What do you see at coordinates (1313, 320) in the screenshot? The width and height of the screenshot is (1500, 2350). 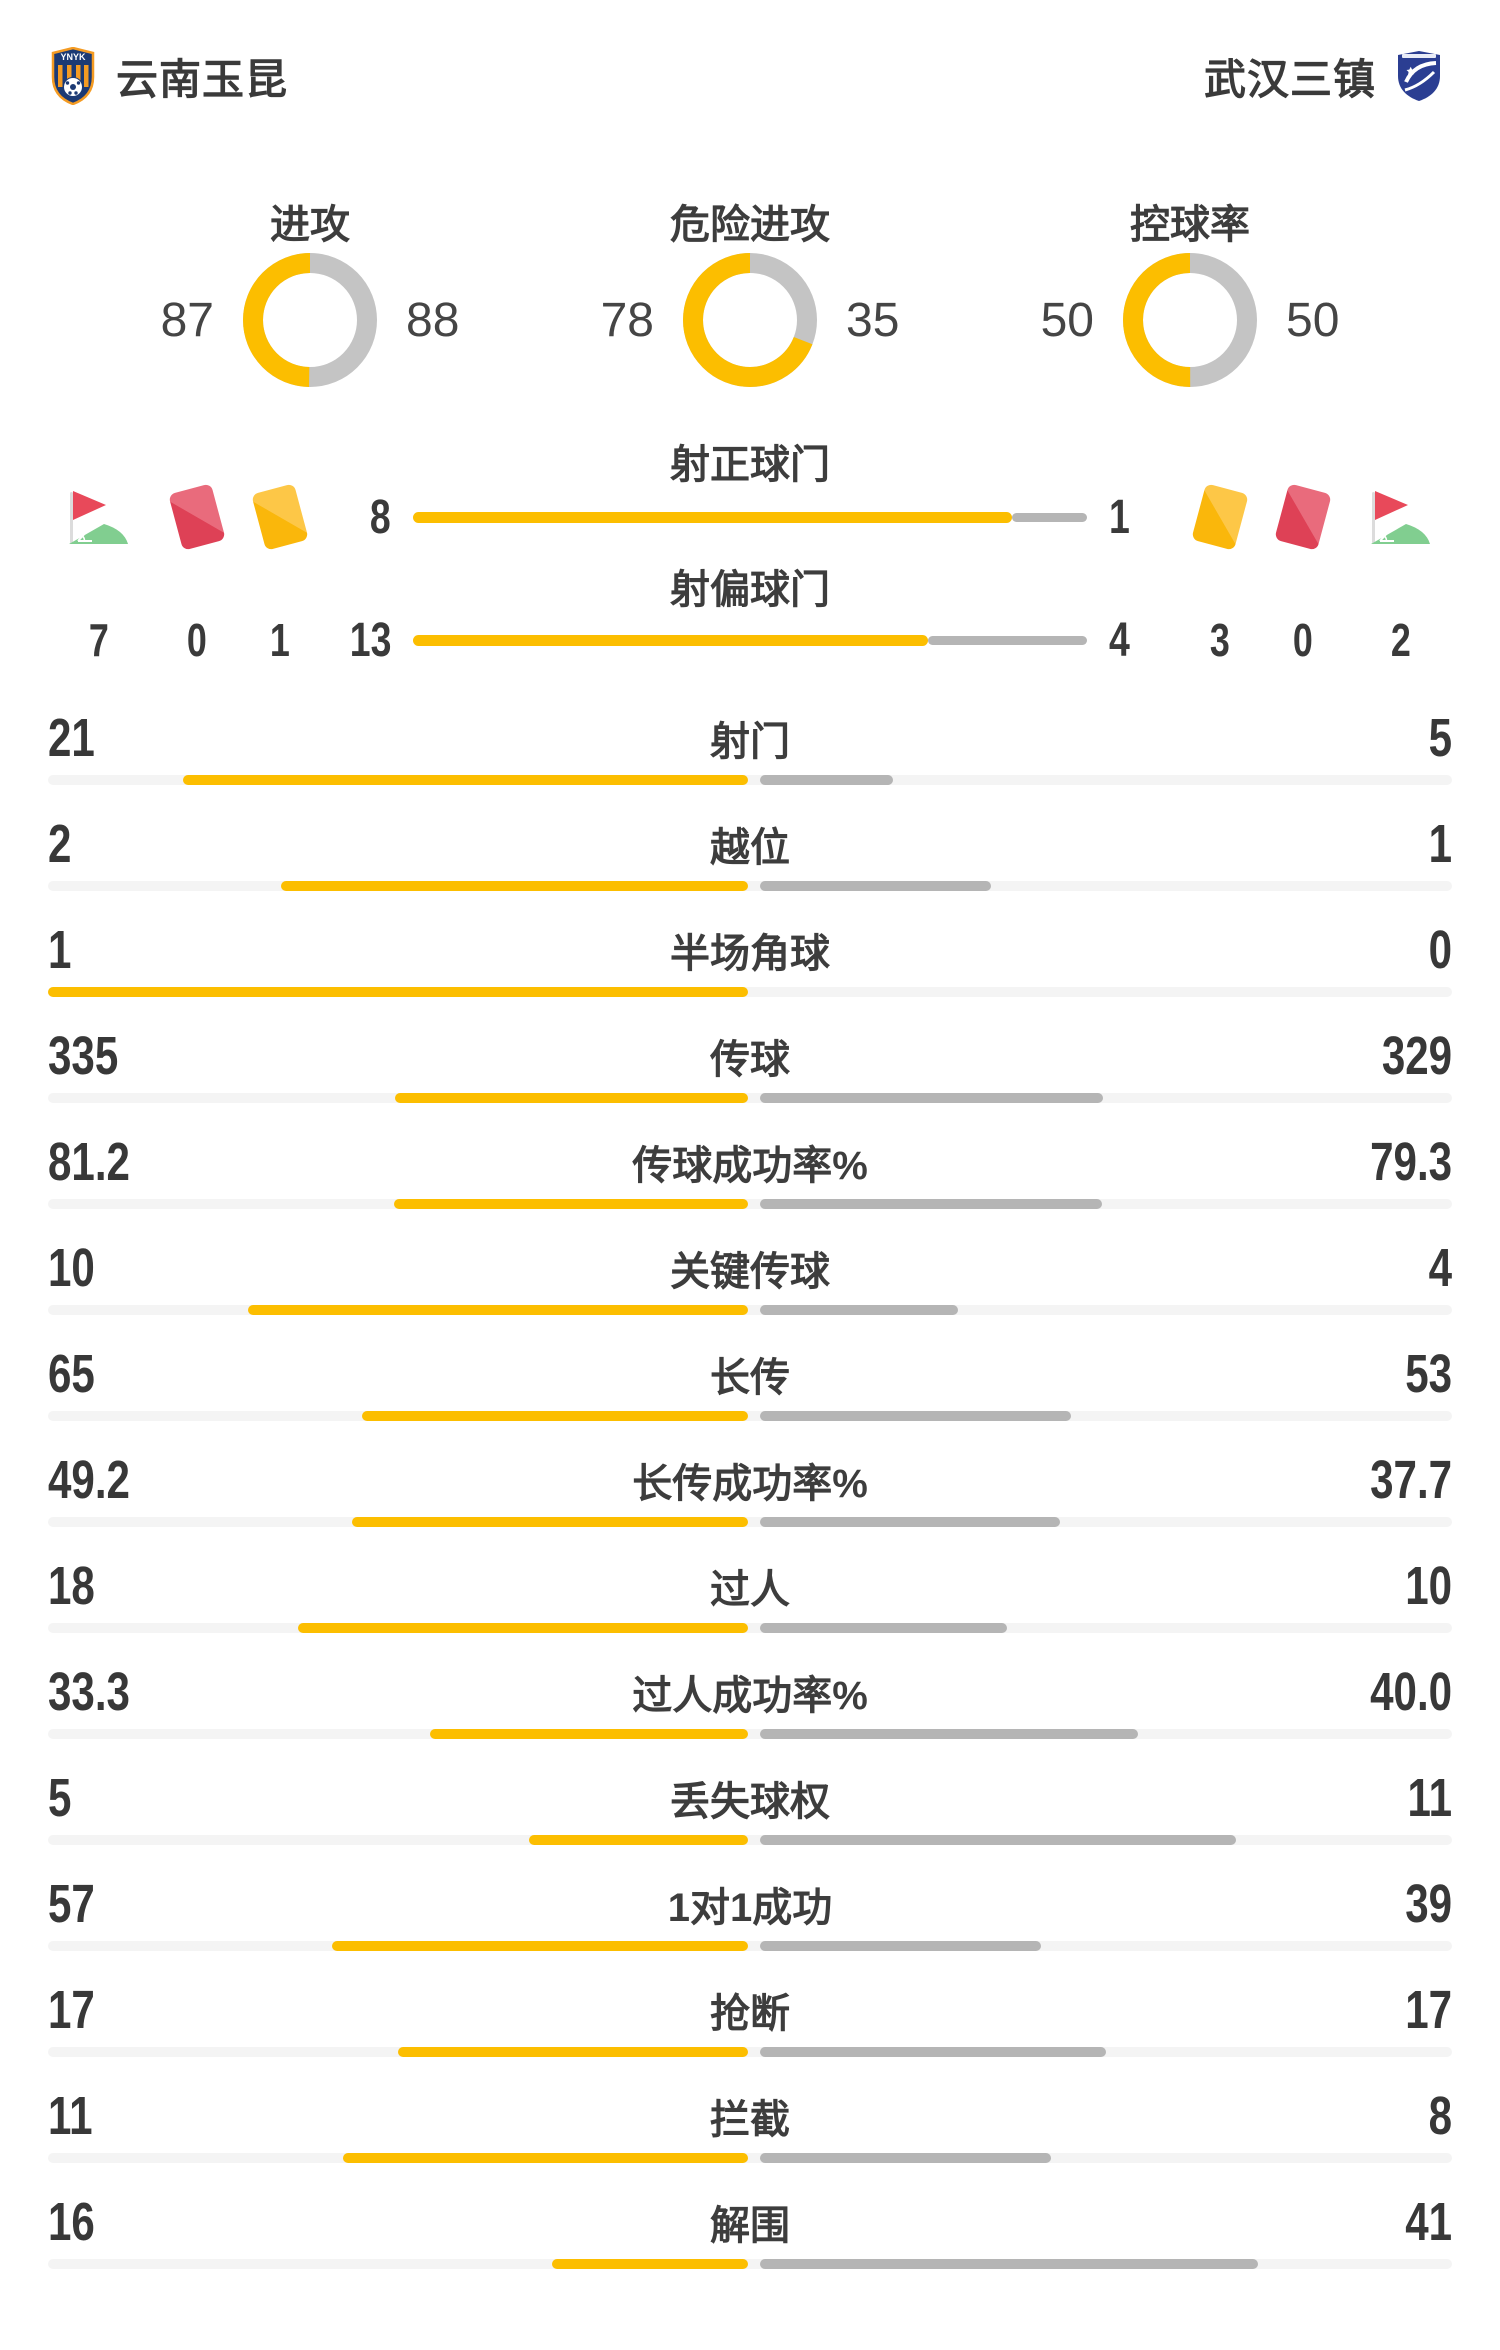 I see `away-donut-value: 50` at bounding box center [1313, 320].